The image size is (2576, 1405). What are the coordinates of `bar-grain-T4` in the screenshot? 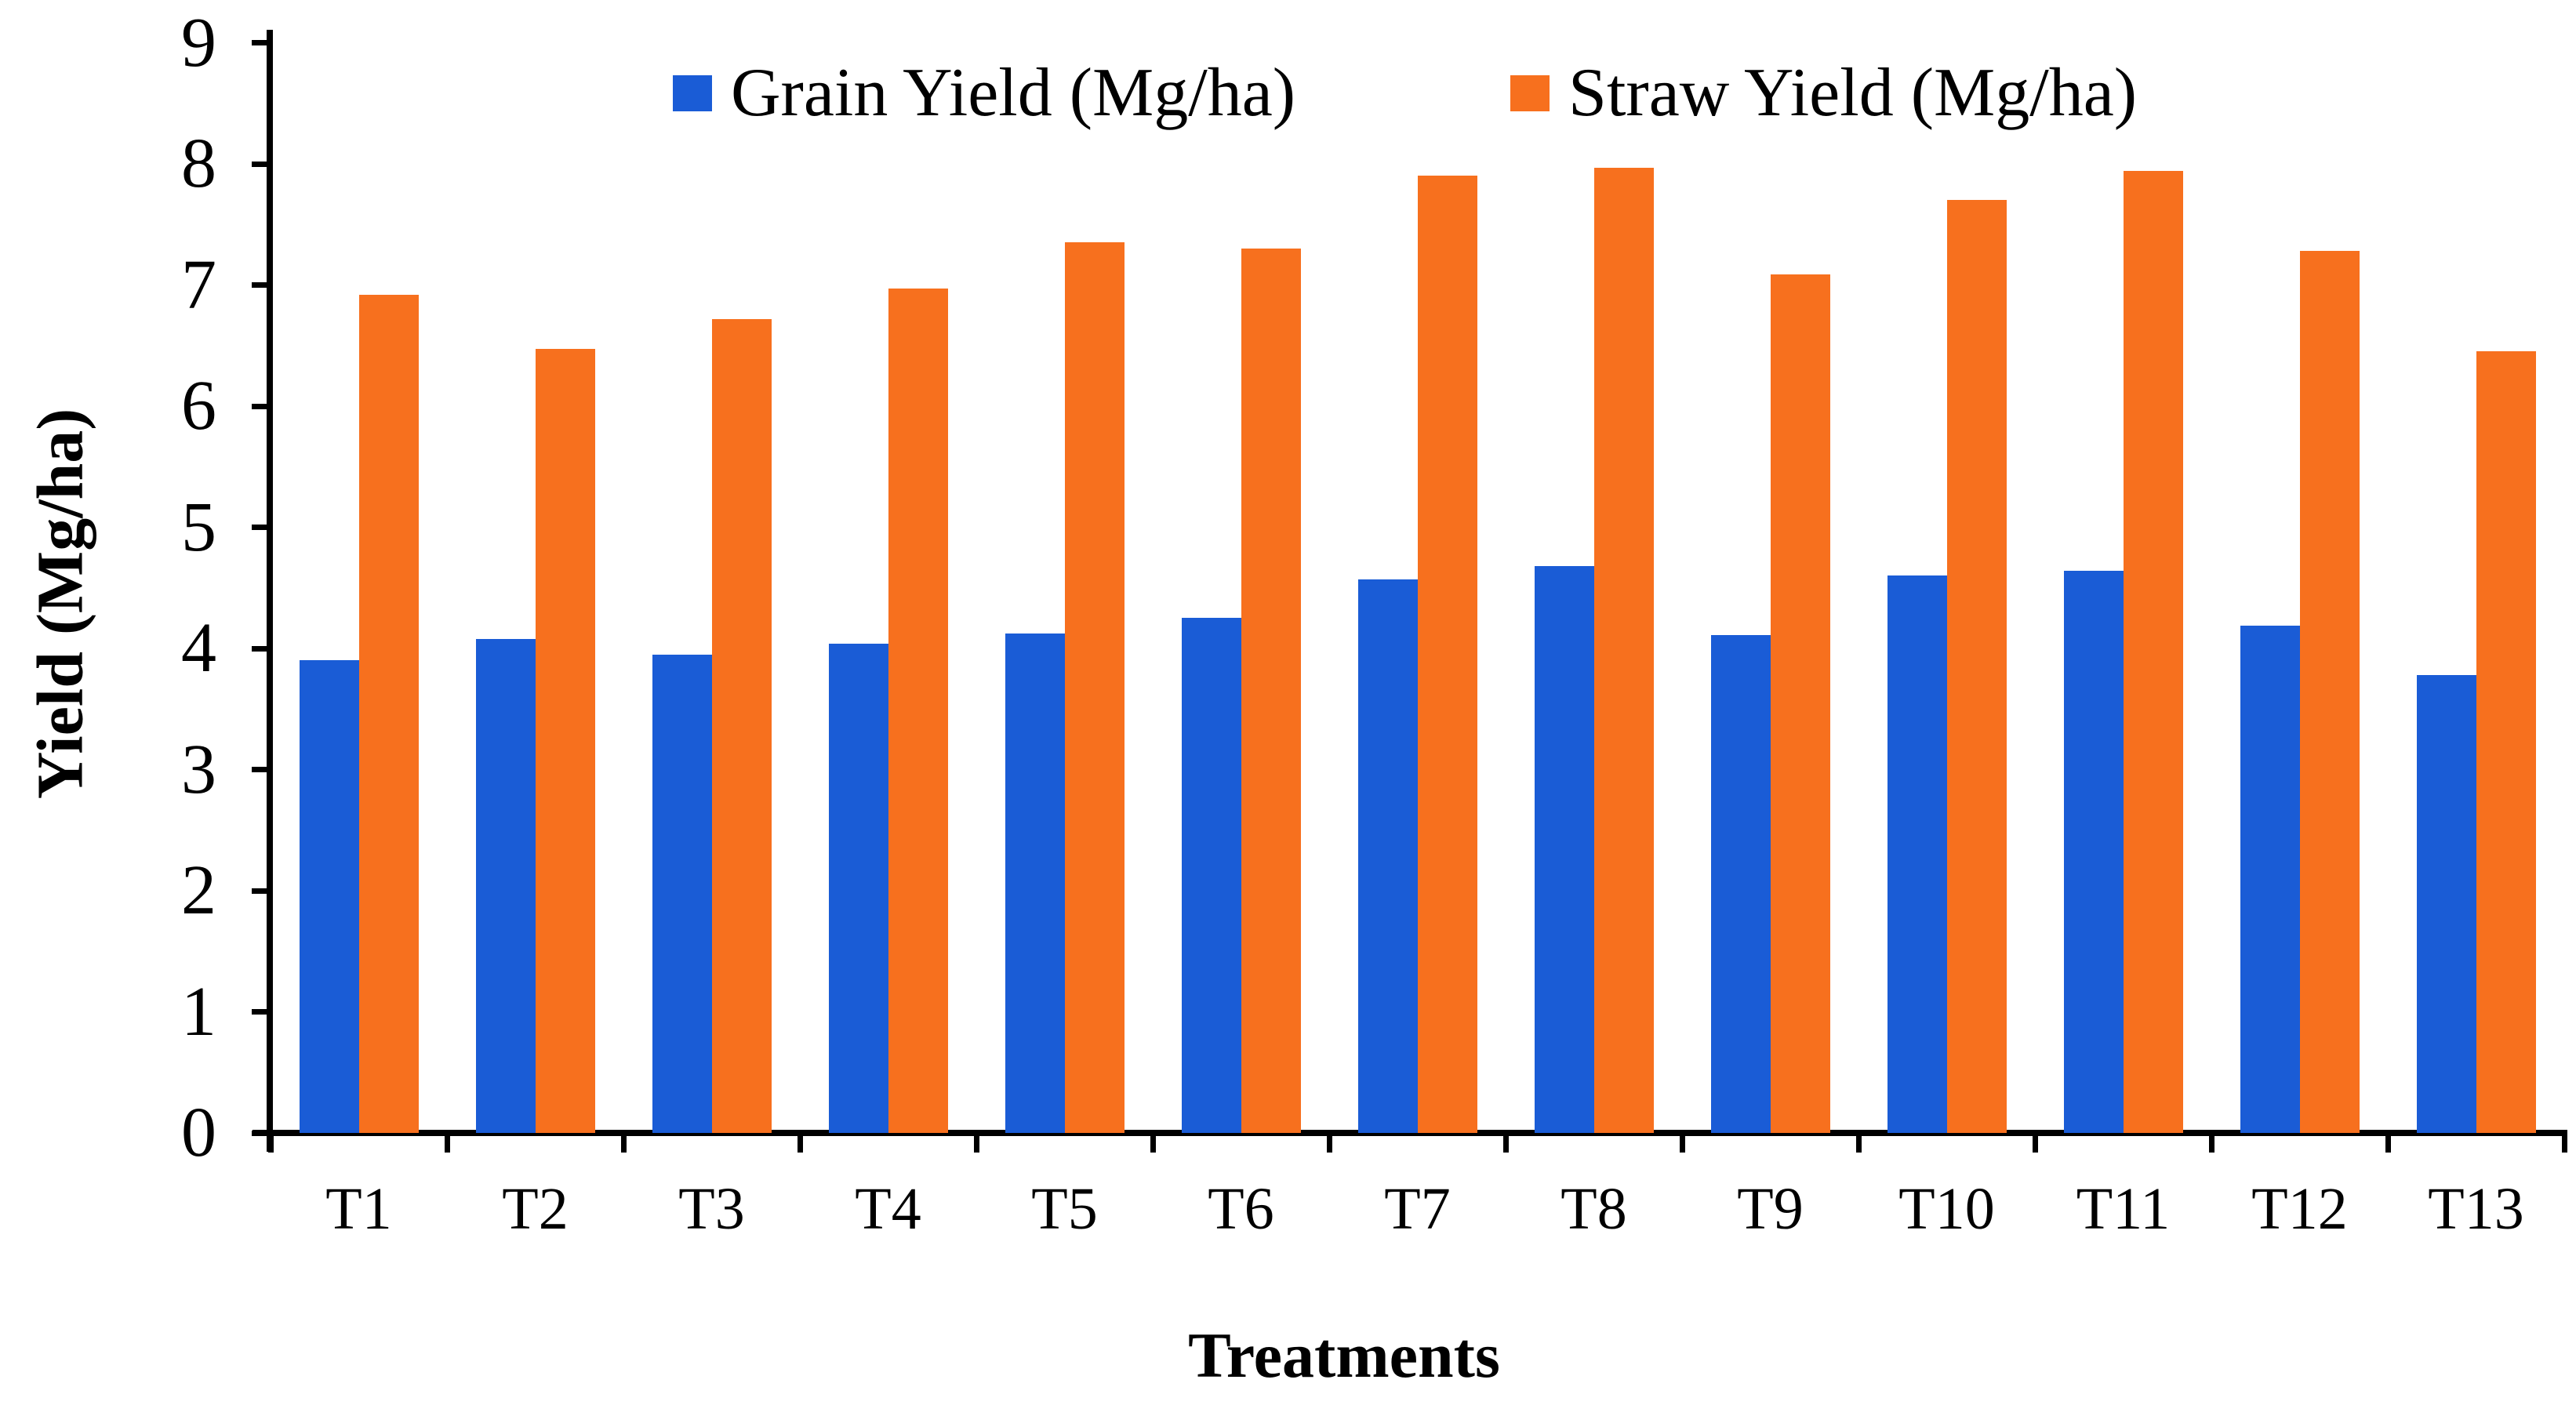 It's located at (858, 888).